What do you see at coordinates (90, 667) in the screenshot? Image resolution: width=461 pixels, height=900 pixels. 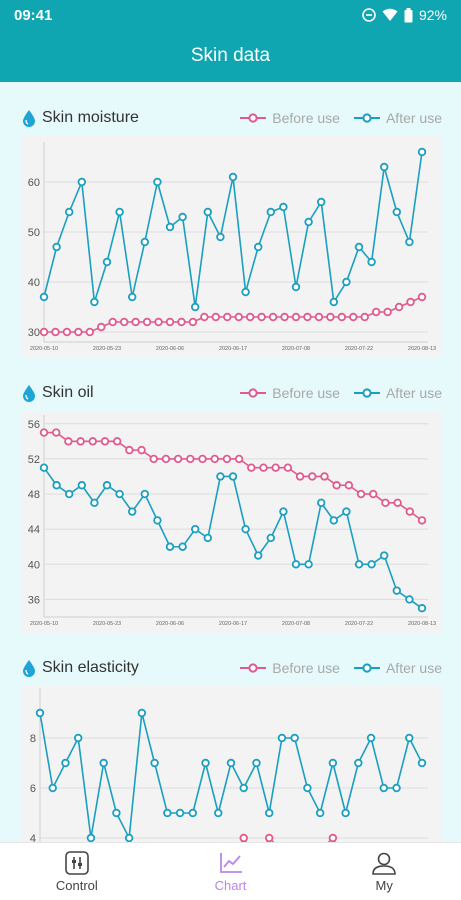 I see `elasticity-title: Skin elasticity` at bounding box center [90, 667].